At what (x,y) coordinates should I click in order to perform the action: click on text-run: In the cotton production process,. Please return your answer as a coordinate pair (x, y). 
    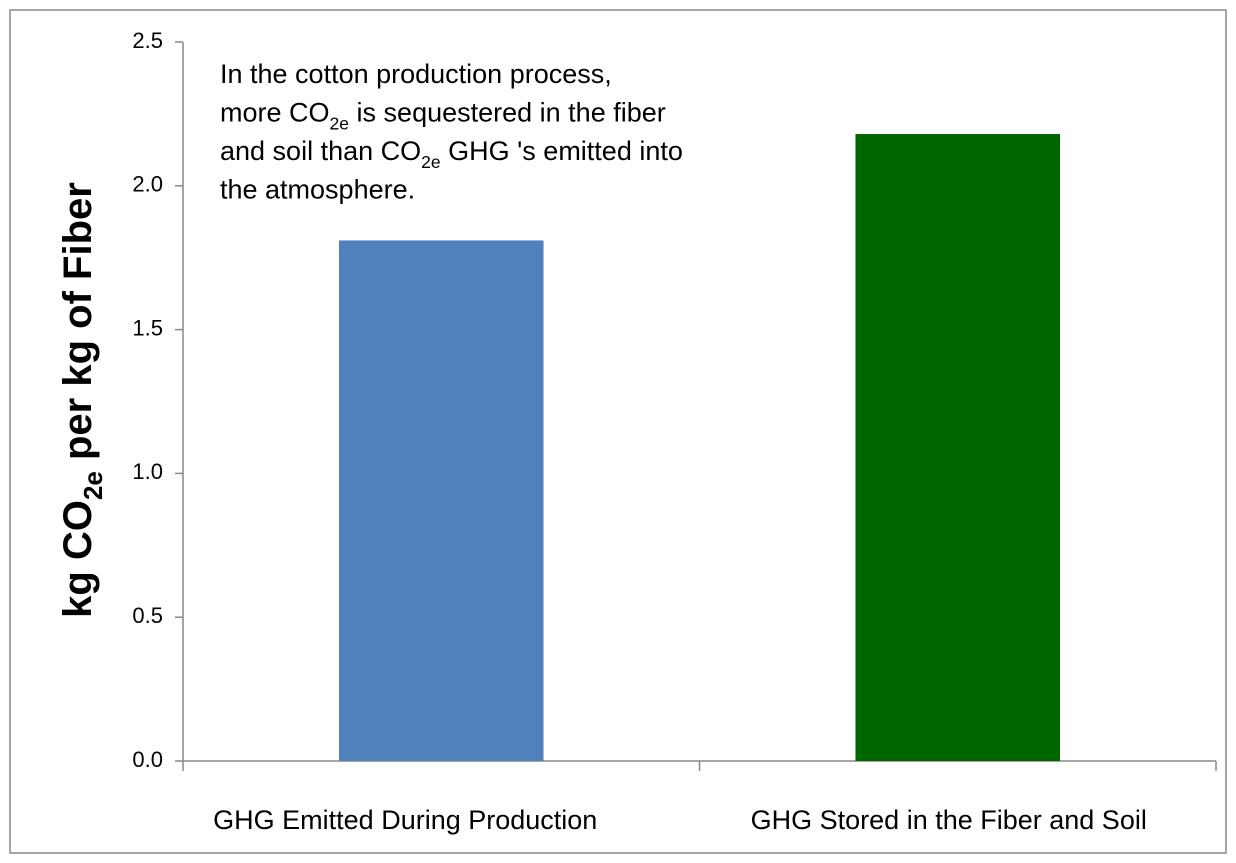
    Looking at the image, I should click on (416, 74).